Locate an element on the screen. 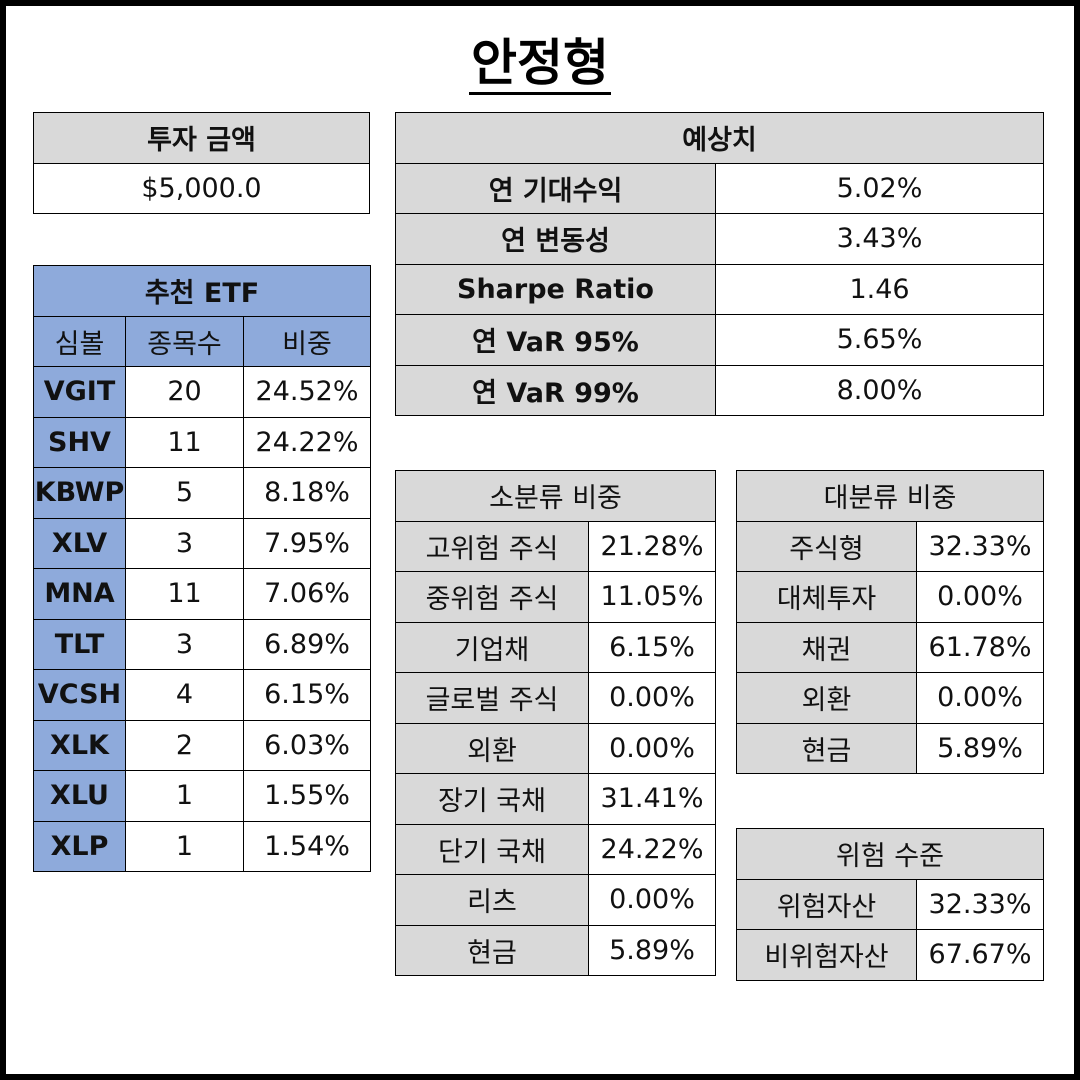 The image size is (1080, 1080). etf-weight: 7.95% is located at coordinates (307, 543).